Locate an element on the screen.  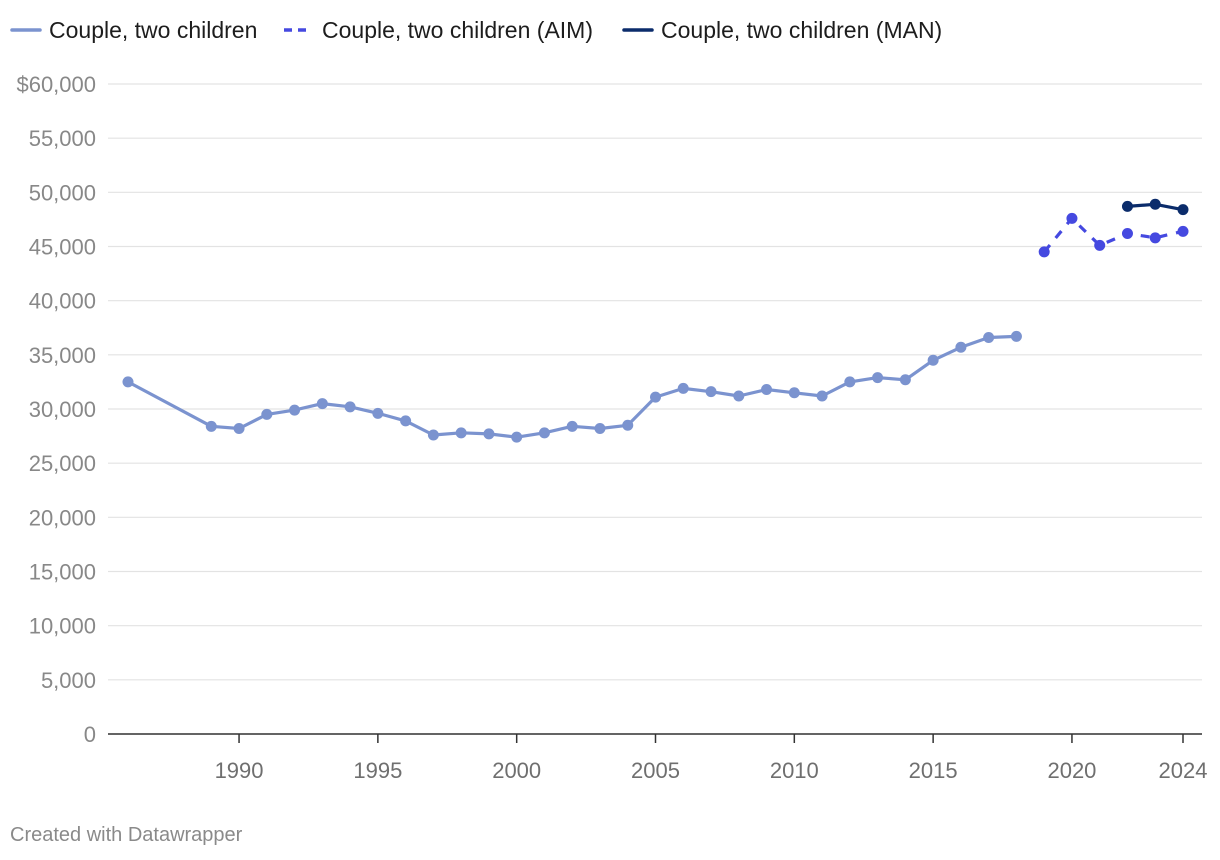
y-tick-label: 25,000 is located at coordinates (62, 463).